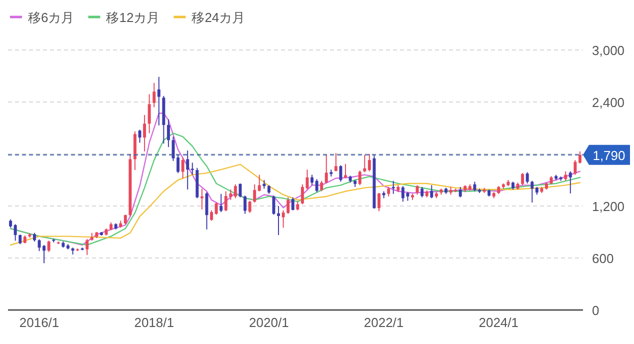 This screenshot has height=344, width=634. I want to click on x-tick-label: 2020/1, so click(269, 322).